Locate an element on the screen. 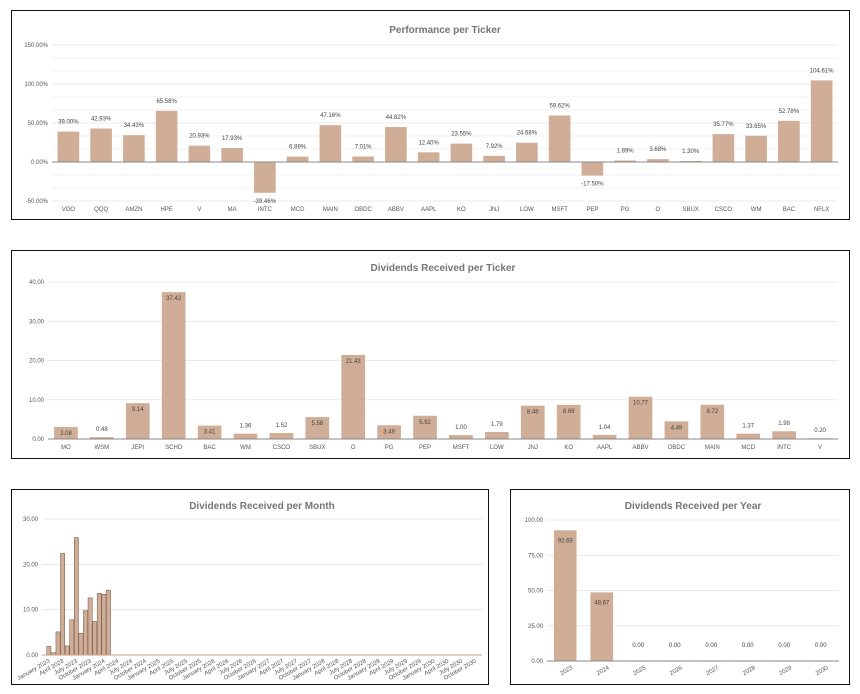 The width and height of the screenshot is (860, 694). data-label: 3.49 is located at coordinates (389, 432).